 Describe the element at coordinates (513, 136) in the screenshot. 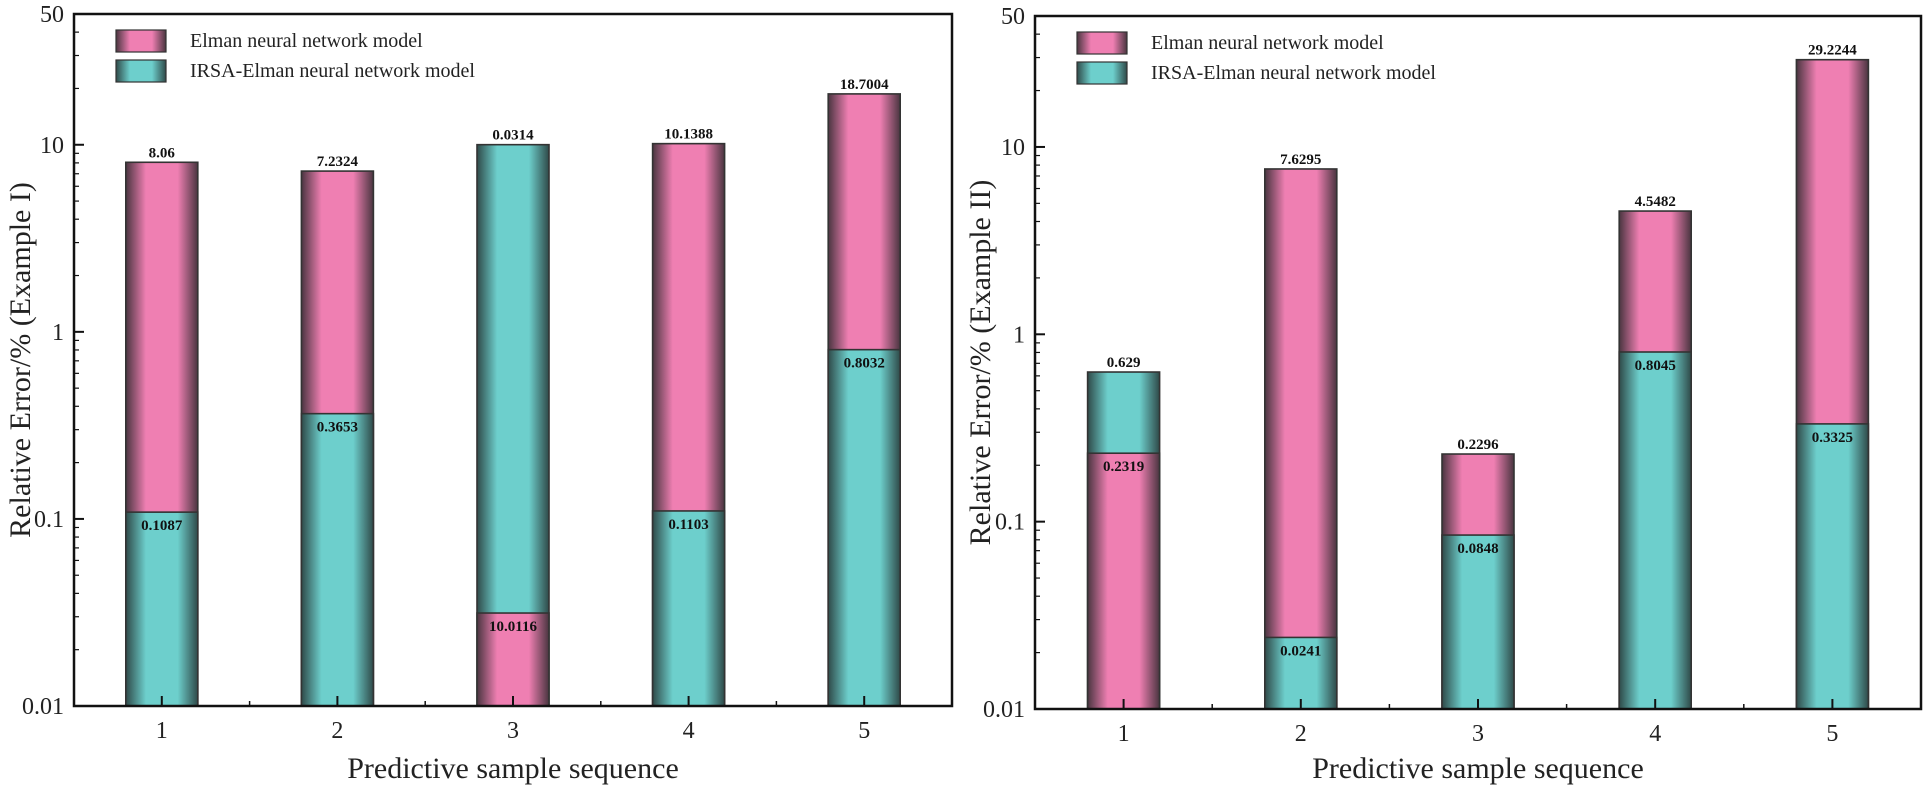

I see `data-label-top: 0.0314` at that location.